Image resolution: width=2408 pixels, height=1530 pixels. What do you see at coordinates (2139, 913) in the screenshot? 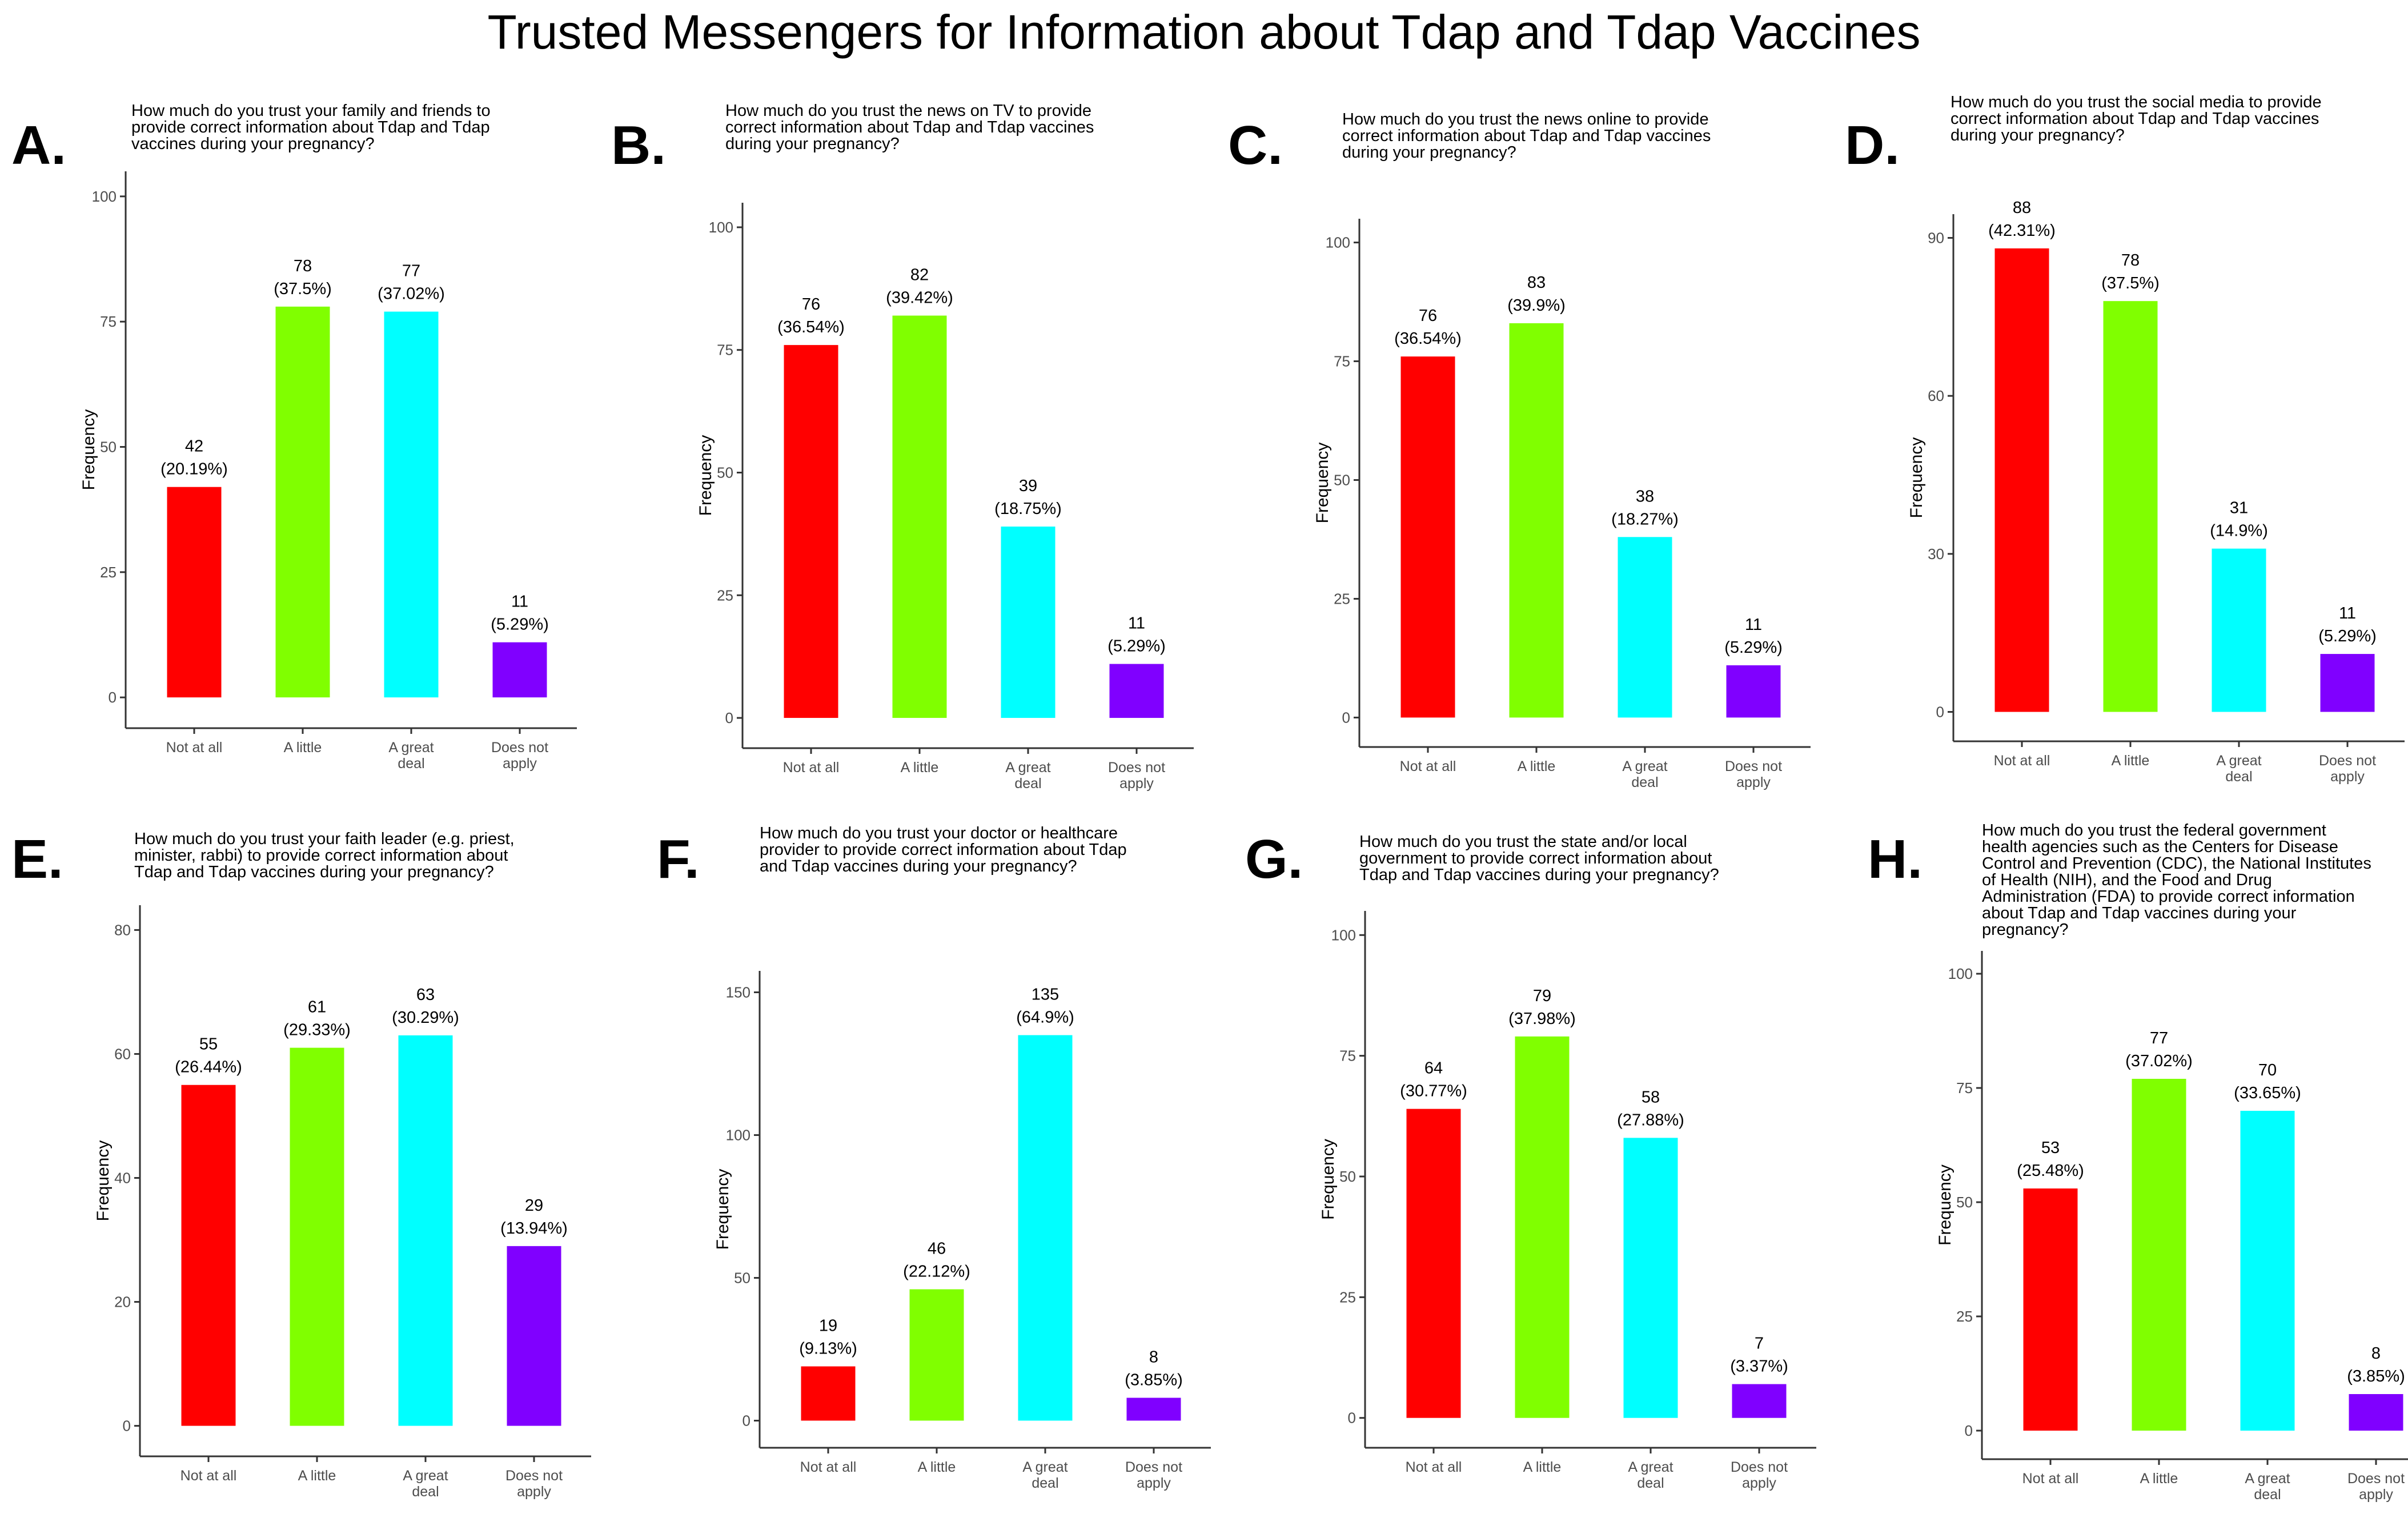
I see `question-line: about Tdap and Tdap vaccines during your` at bounding box center [2139, 913].